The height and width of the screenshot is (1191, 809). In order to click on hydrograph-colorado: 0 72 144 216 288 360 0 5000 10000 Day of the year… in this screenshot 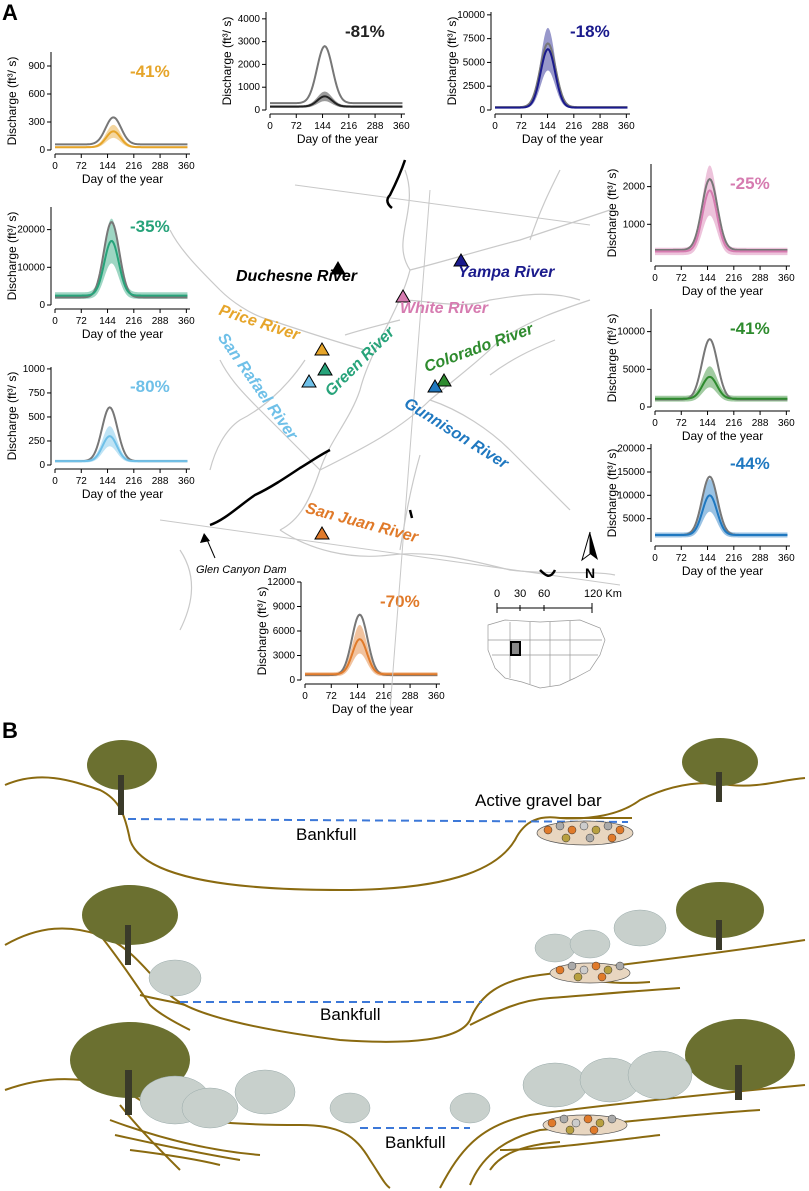, I will do `click(700, 372)`.